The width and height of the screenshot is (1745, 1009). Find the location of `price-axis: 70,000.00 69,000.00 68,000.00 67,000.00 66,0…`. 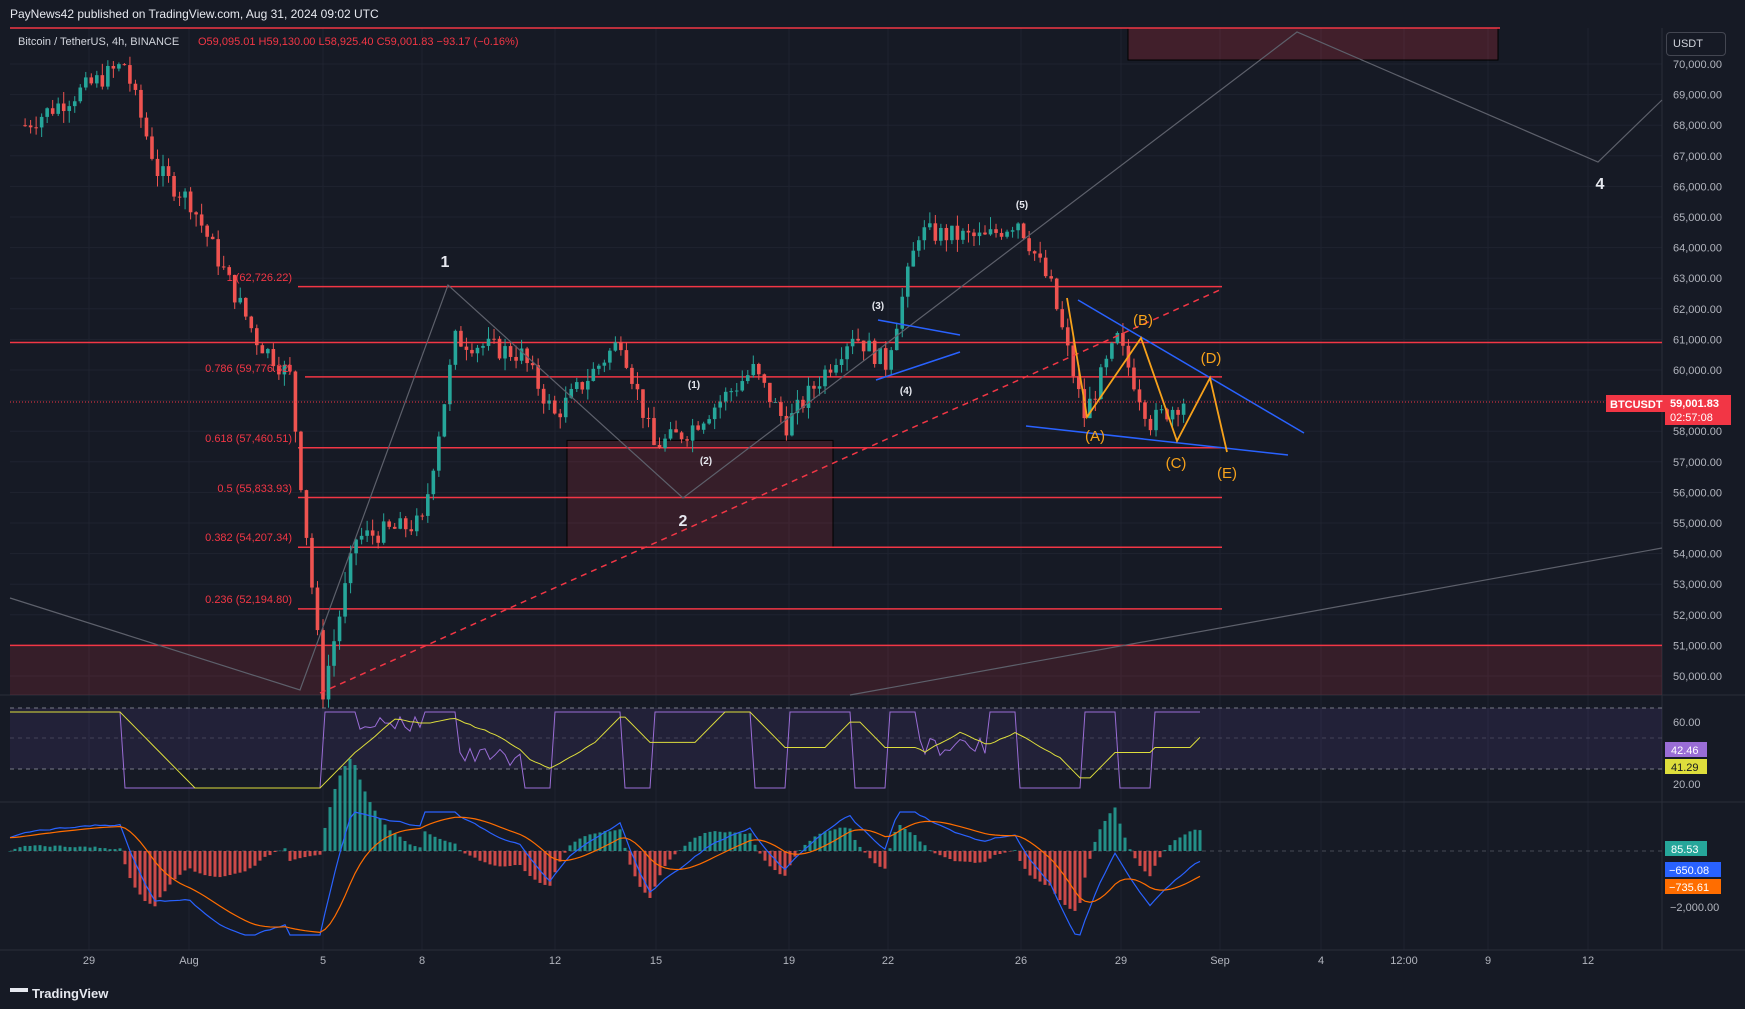

price-axis: 70,000.00 69,000.00 68,000.00 67,000.00 66,0… is located at coordinates (1697, 371).